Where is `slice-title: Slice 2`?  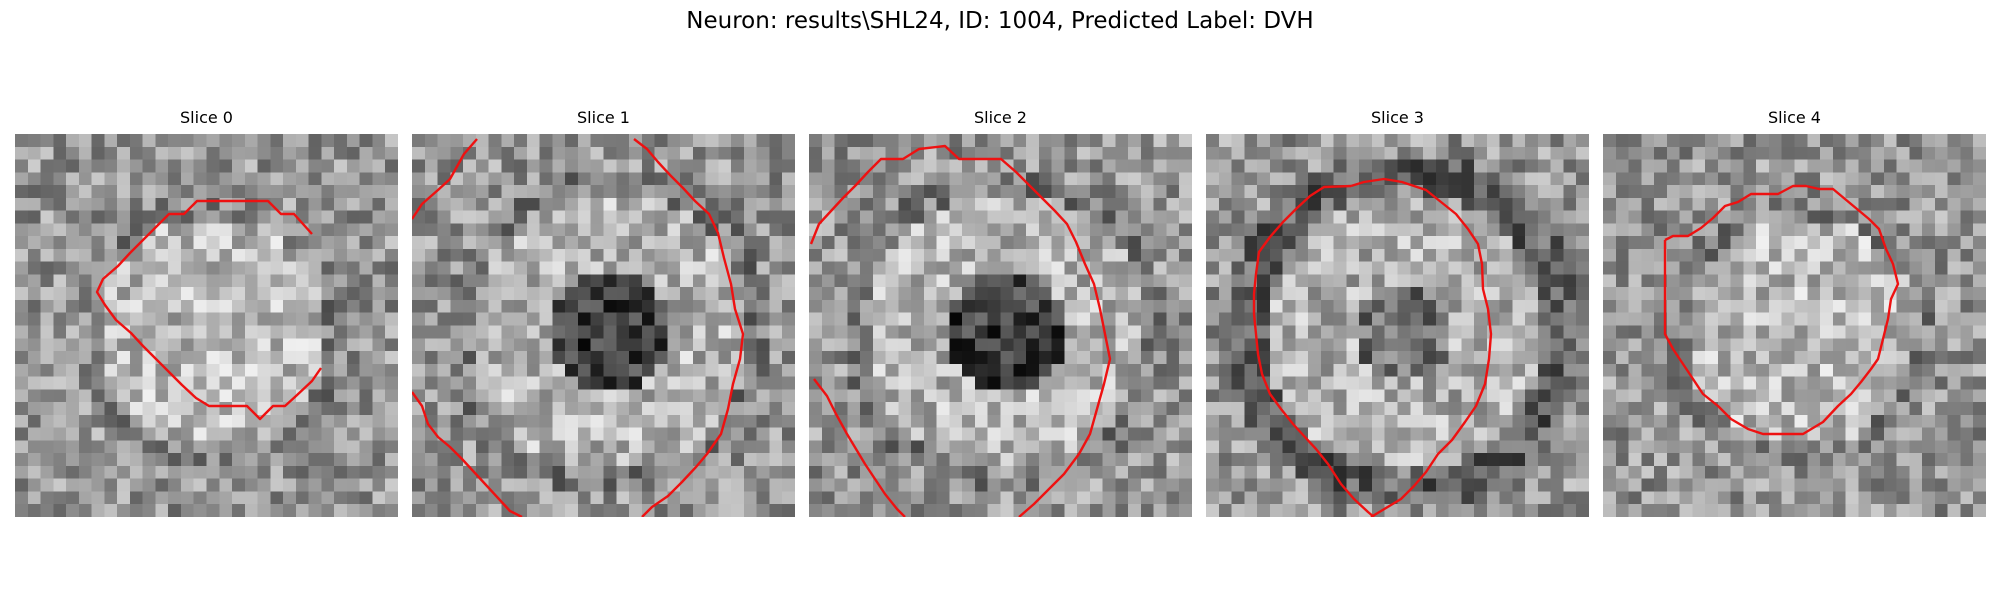
slice-title: Slice 2 is located at coordinates (1000, 117).